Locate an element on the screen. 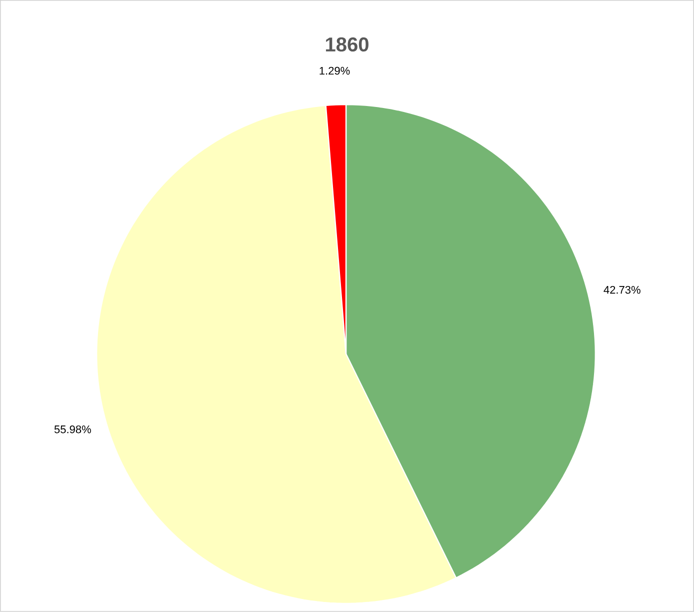 The image size is (694, 612). data-label: 42.73% is located at coordinates (622, 290).